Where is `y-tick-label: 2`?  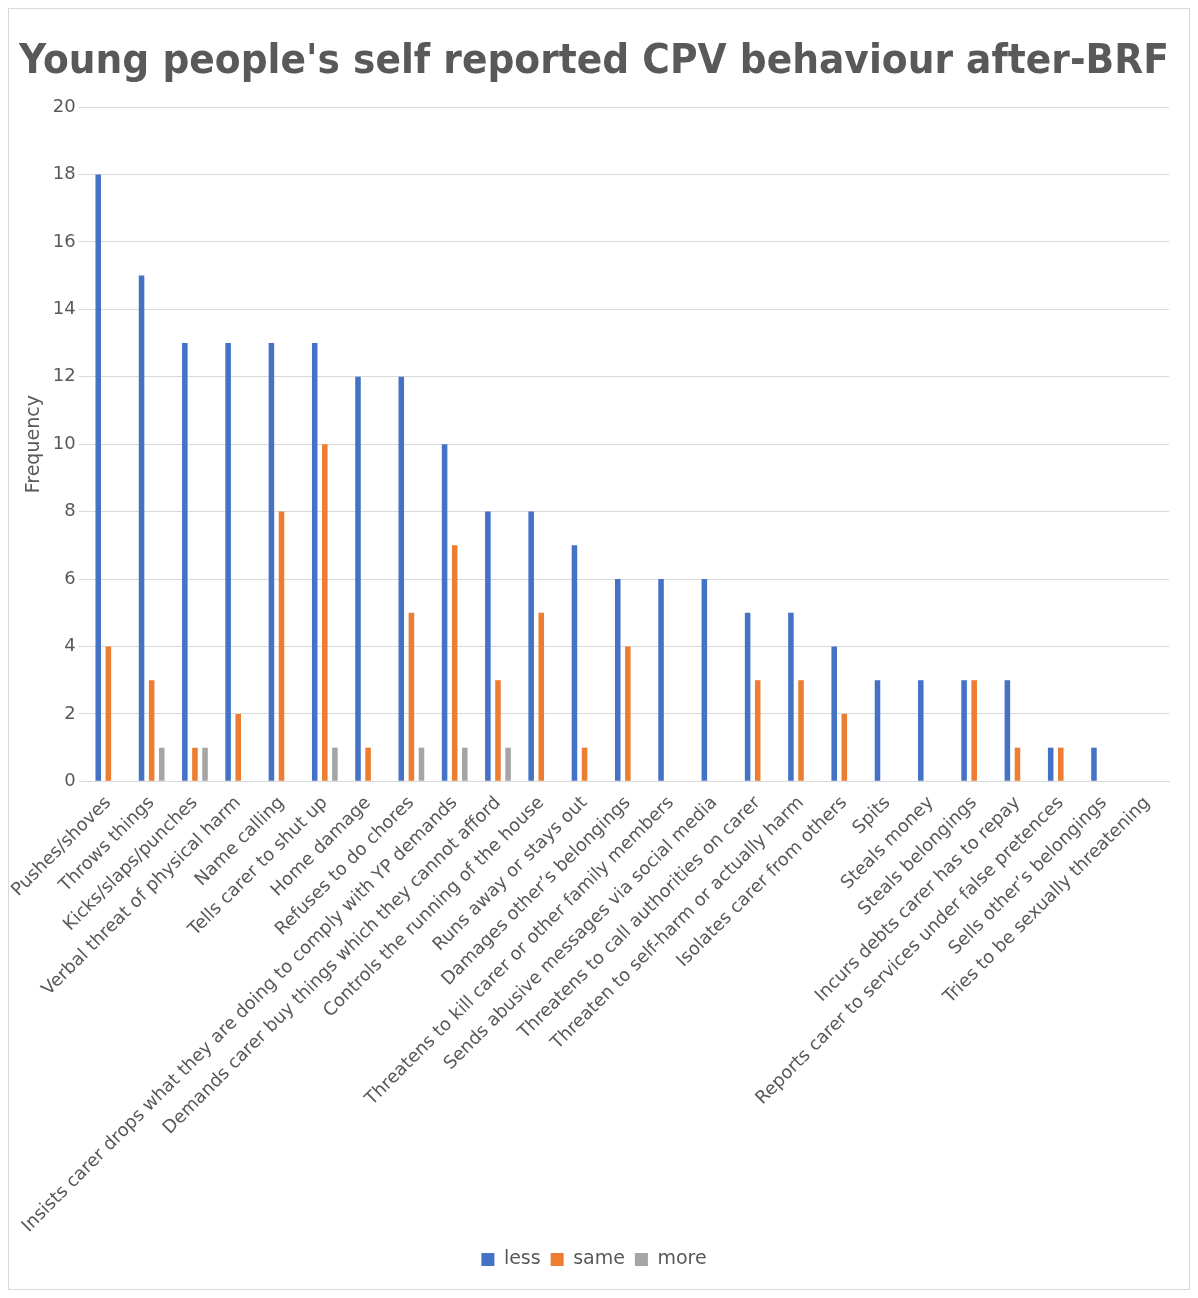 y-tick-label: 2 is located at coordinates (70, 712).